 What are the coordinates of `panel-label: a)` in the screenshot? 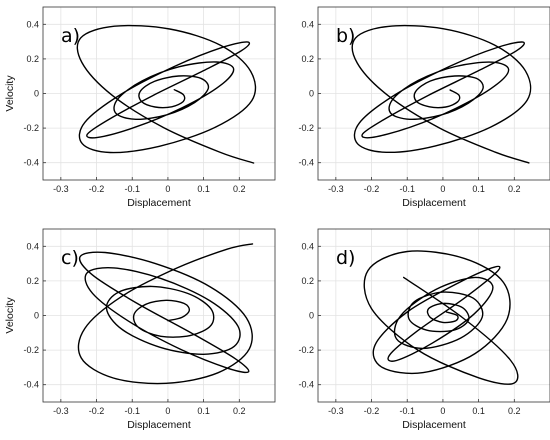 It's located at (70, 36).